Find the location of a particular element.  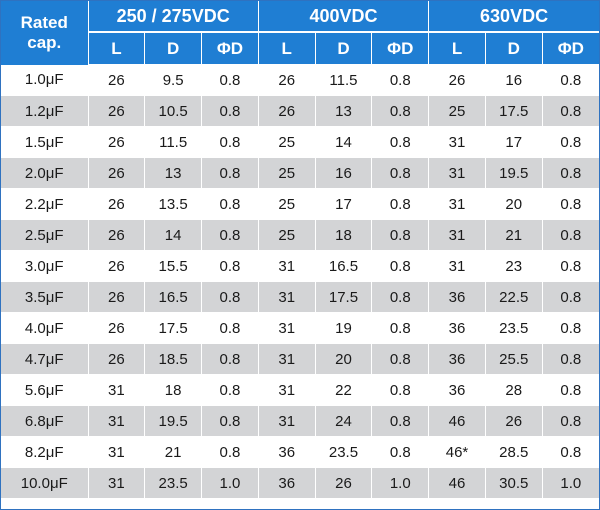

d-400vdc-cell: 17 is located at coordinates (344, 204).